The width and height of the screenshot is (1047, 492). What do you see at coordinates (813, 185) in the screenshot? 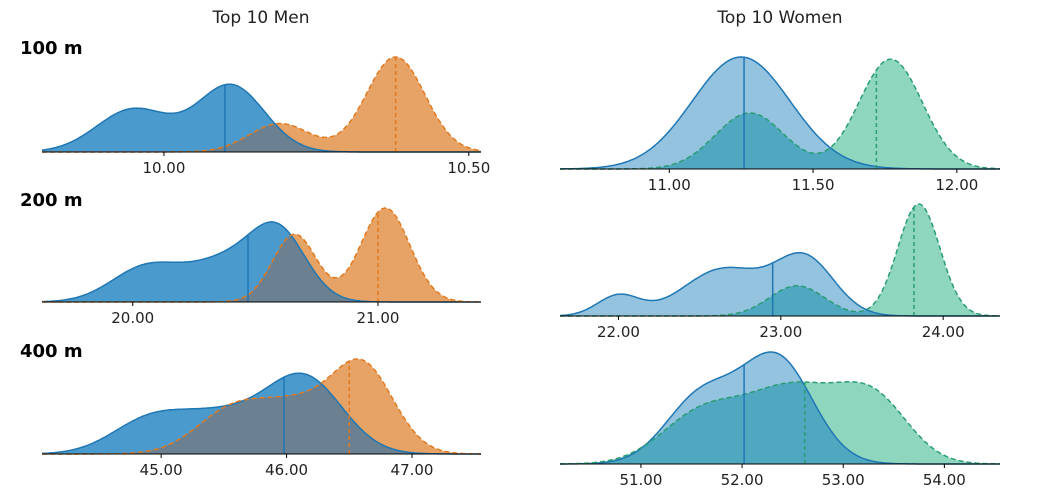
I see `x-tick-label: 11.50` at bounding box center [813, 185].